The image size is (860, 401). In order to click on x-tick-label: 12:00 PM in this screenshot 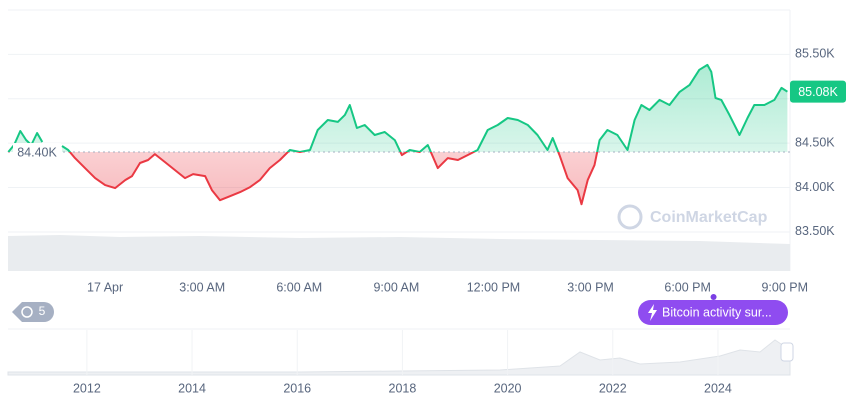, I will do `click(494, 287)`.